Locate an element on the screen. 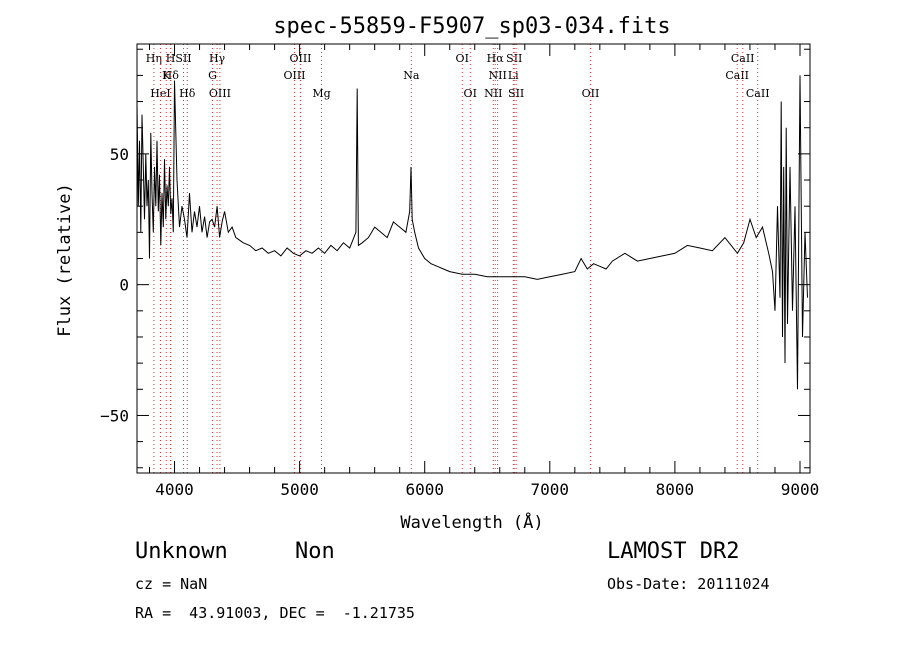  survey-label: LAMOST DR2 is located at coordinates (673, 551).